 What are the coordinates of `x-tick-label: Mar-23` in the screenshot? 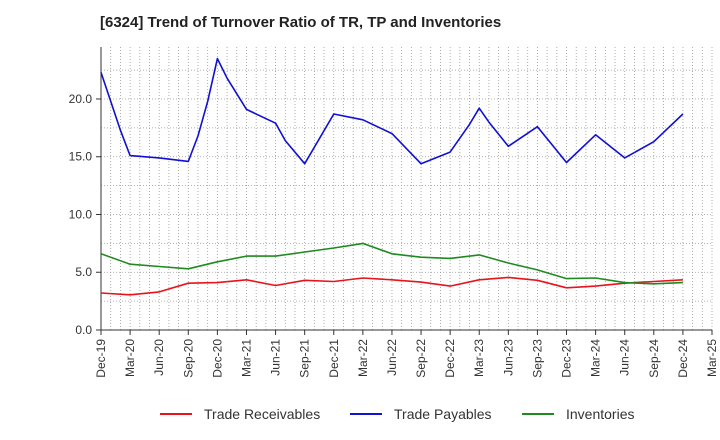 It's located at (479, 358).